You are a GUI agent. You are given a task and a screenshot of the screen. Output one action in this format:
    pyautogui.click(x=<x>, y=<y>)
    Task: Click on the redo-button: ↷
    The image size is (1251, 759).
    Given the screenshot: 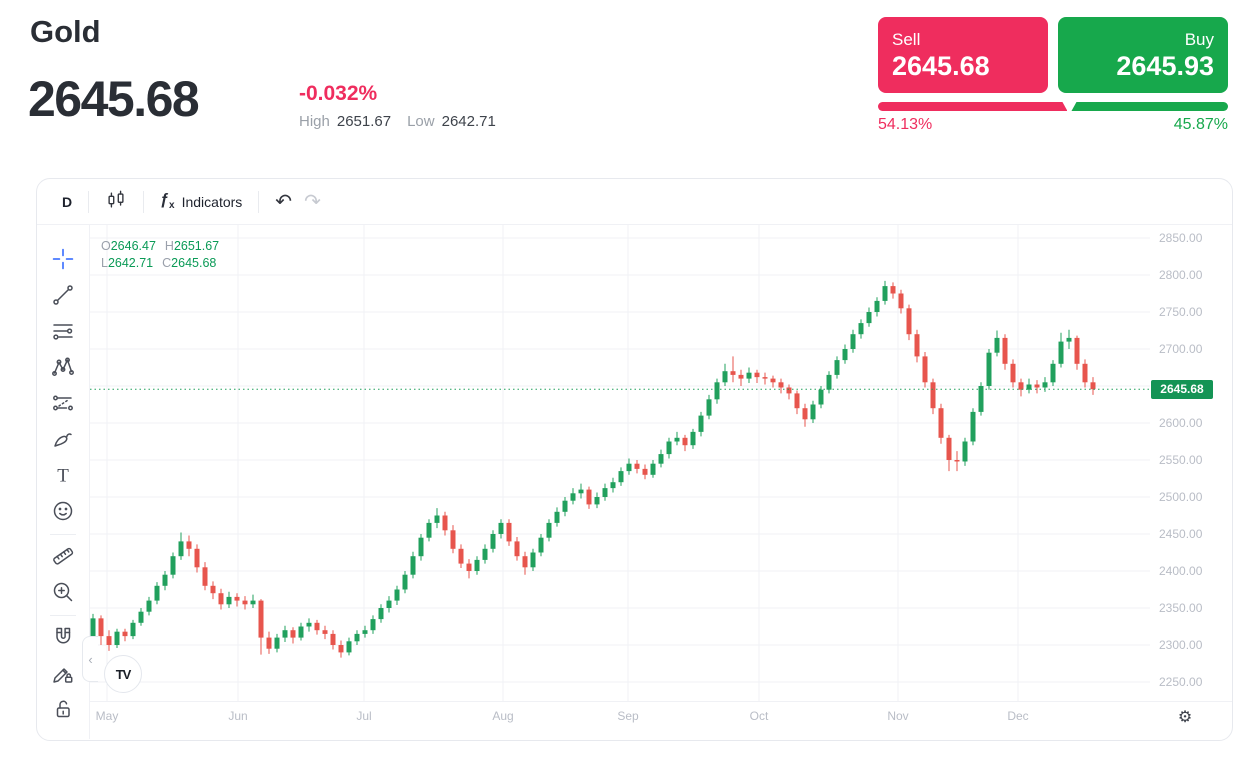 What is the action you would take?
    pyautogui.click(x=312, y=202)
    